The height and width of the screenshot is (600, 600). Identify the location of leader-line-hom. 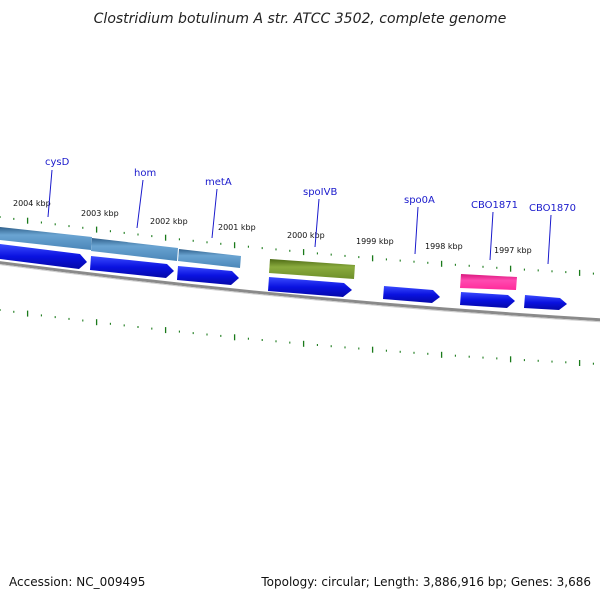
(140, 204).